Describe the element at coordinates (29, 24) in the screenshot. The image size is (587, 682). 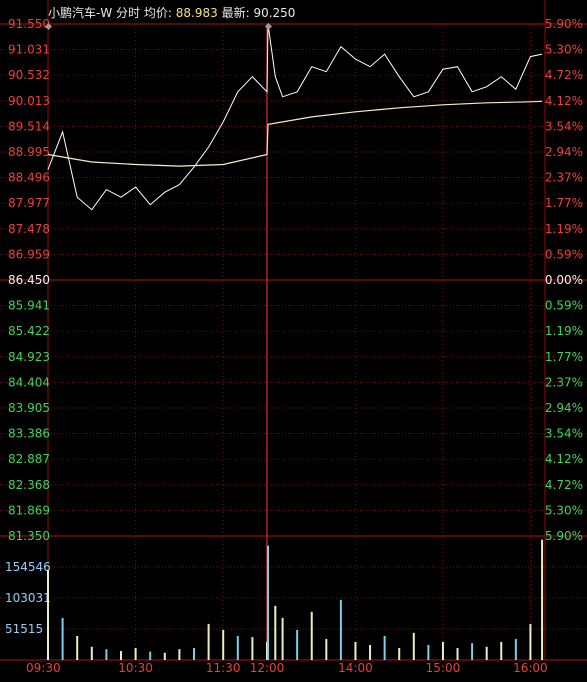
I see `price-tick-label: 91.550` at that location.